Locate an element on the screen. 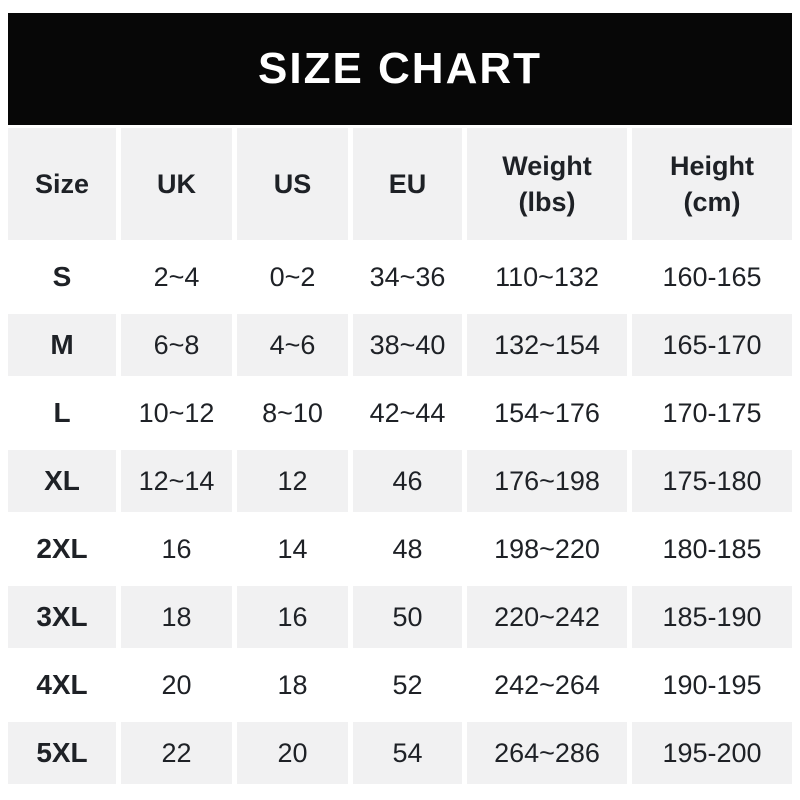 The width and height of the screenshot is (800, 800). column-header-uk: UK is located at coordinates (176, 184).